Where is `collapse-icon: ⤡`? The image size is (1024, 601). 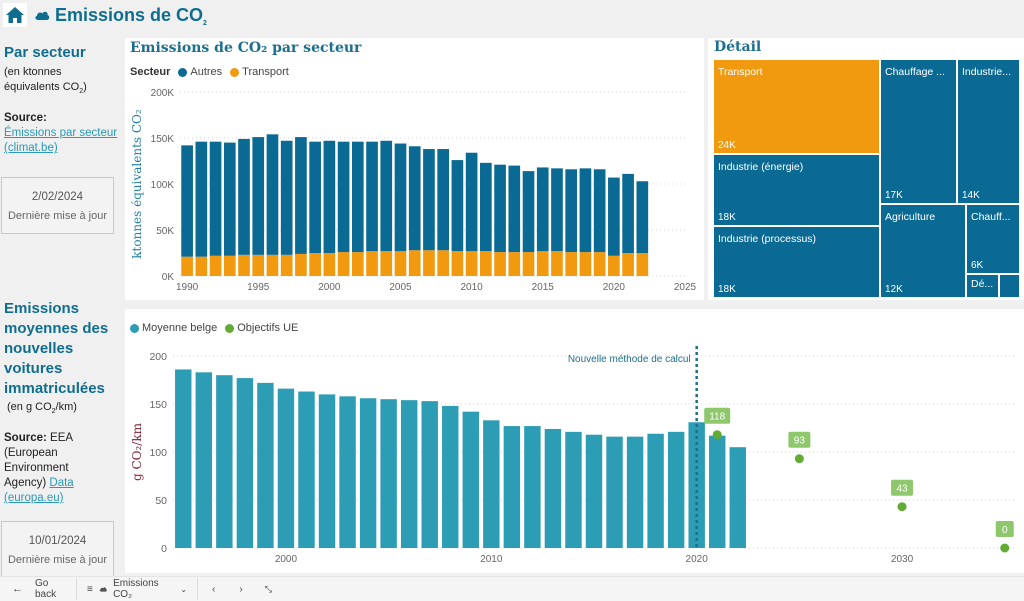
collapse-icon: ⤡ is located at coordinates (268, 588).